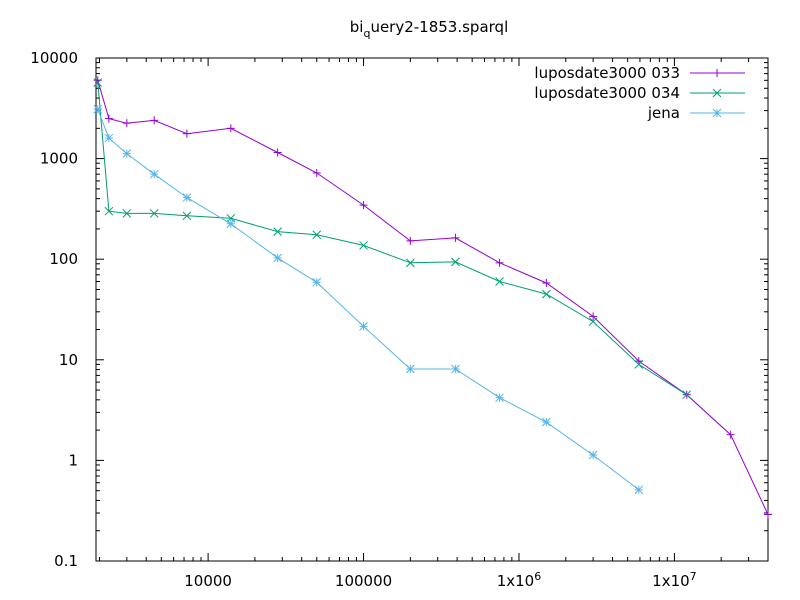  I want to click on legend-label: jena, so click(663, 113).